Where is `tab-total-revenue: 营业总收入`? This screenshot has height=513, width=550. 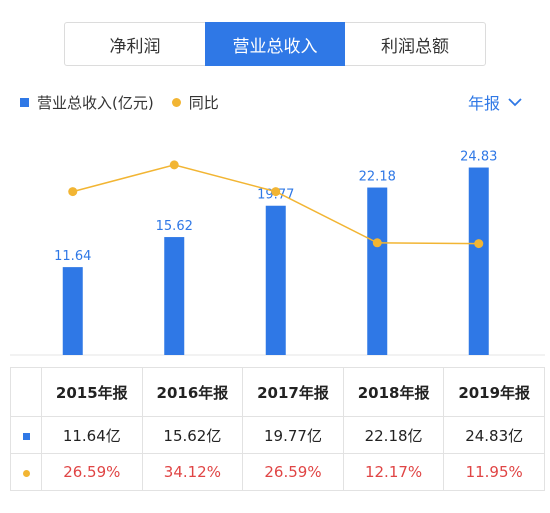 tab-total-revenue: 营业总收入 is located at coordinates (275, 44).